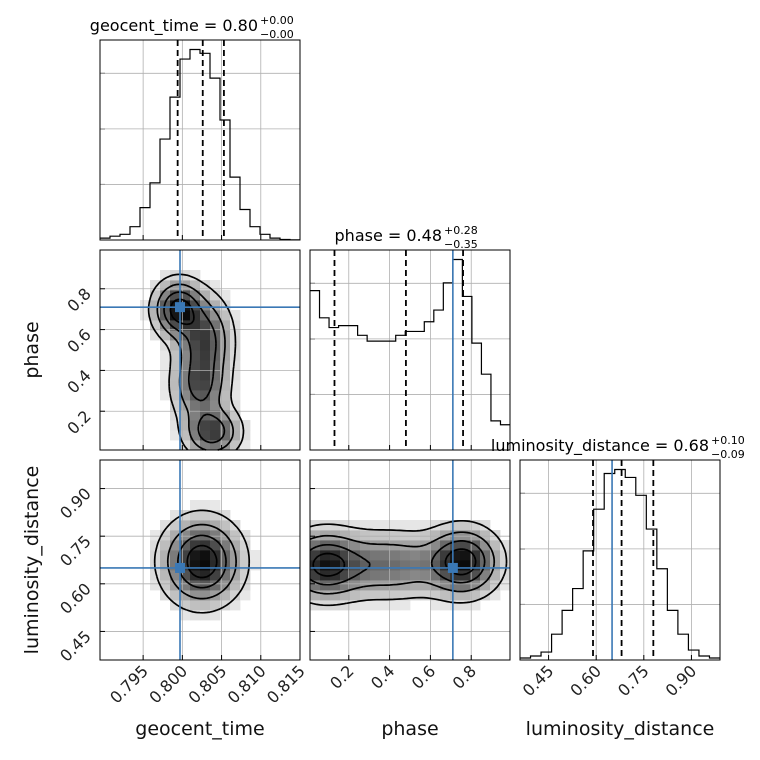 This screenshot has width=760, height=760. Describe the element at coordinates (75, 551) in the screenshot. I see `ytick-label-luminosity_distance: 0.75` at that location.